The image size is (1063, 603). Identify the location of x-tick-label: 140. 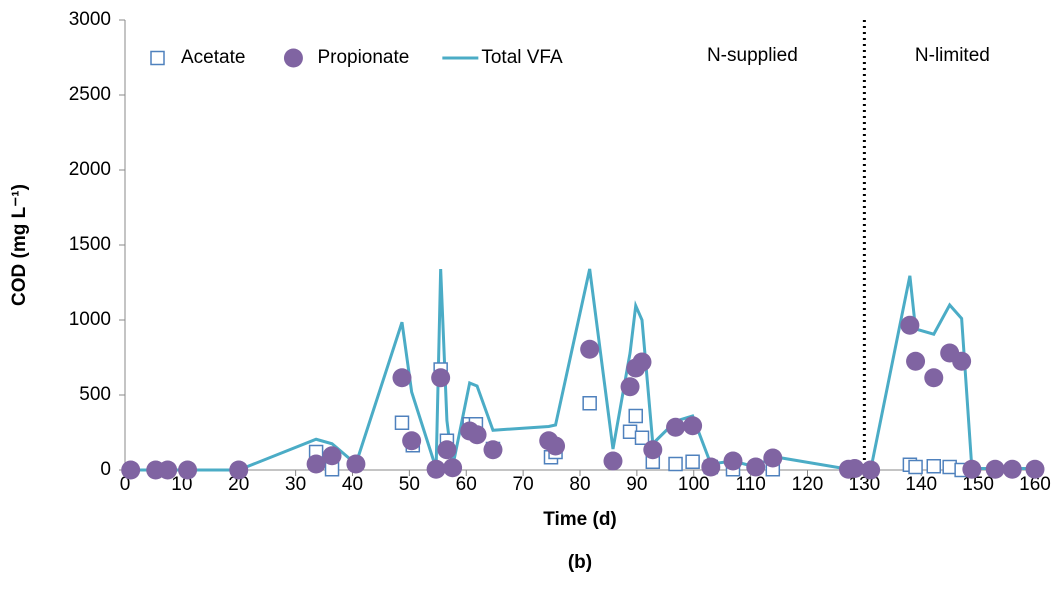
(921, 484).